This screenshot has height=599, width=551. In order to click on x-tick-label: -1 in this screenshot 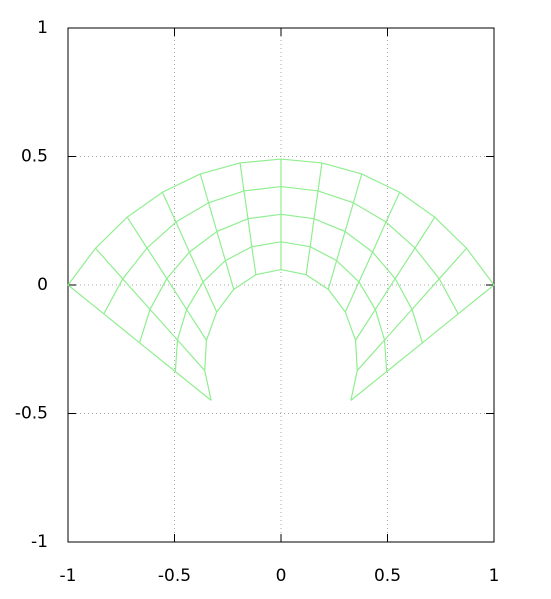, I will do `click(68, 576)`.